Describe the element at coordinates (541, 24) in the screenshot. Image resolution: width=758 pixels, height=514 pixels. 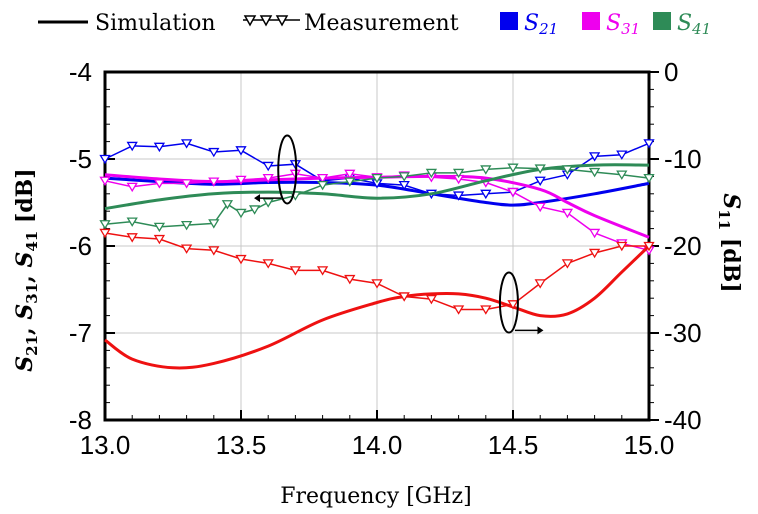
I see `legend-label-s21: S21` at that location.